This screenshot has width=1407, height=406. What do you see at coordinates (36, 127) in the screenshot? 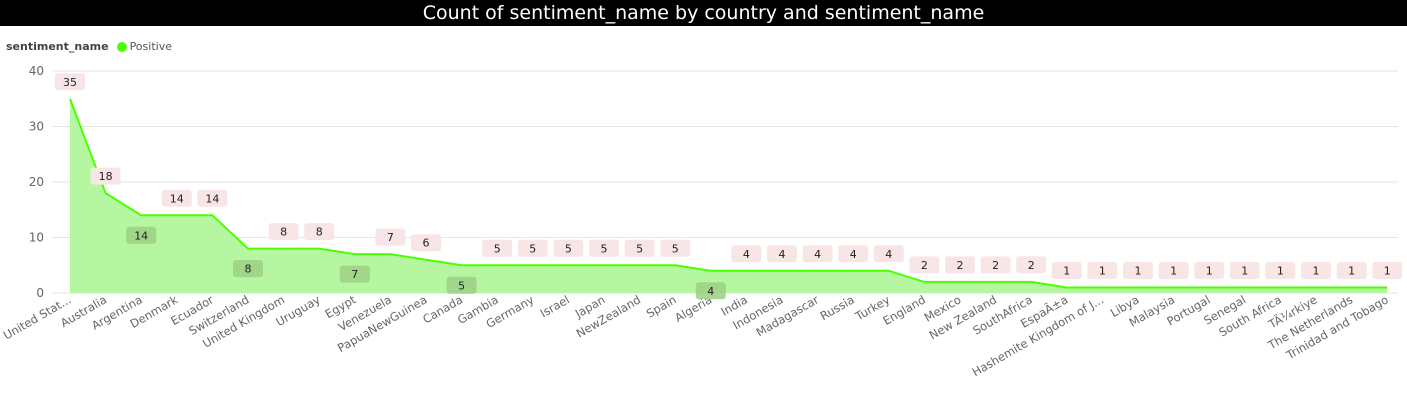
I see `y-tick-label: 30` at bounding box center [36, 127].